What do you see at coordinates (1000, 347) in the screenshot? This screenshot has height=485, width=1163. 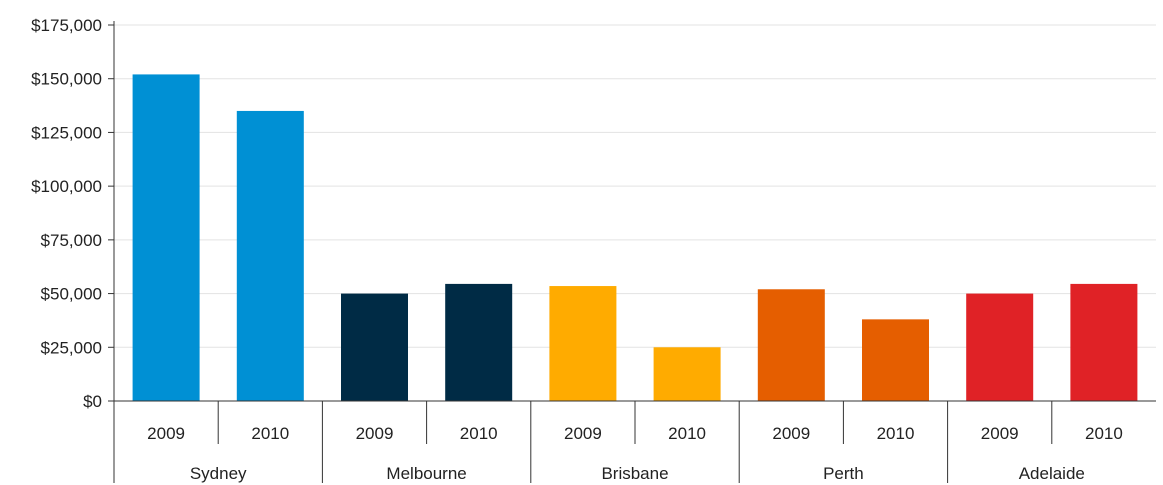 I see `bar-adelaide-2009` at bounding box center [1000, 347].